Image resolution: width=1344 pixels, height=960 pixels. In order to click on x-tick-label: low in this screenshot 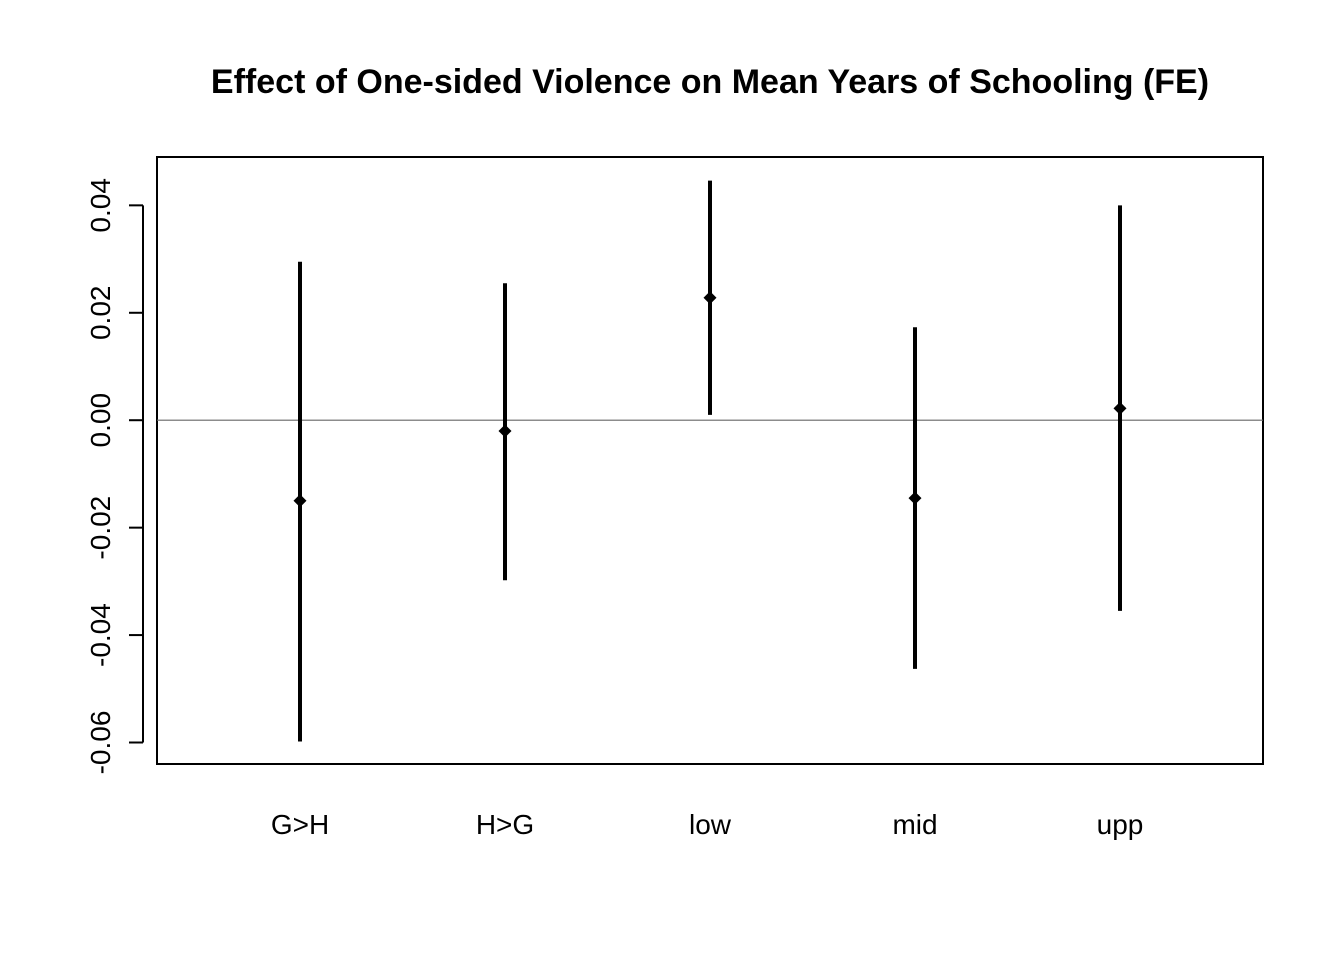, I will do `click(710, 824)`.